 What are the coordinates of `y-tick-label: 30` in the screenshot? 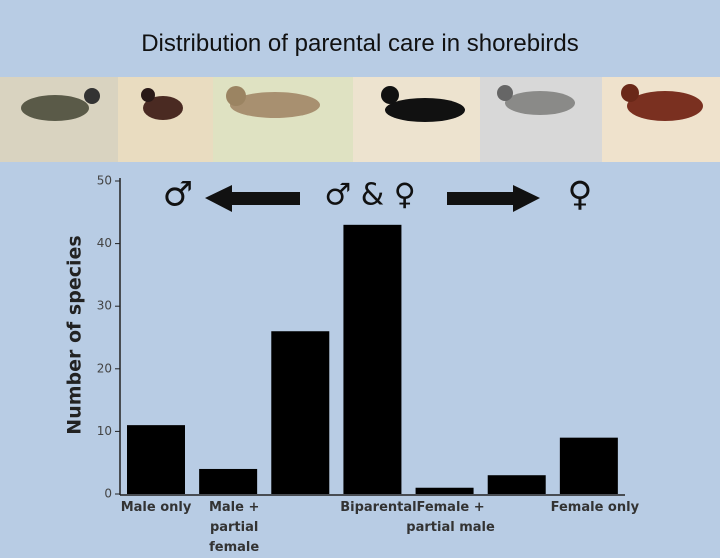 It's located at (104, 306).